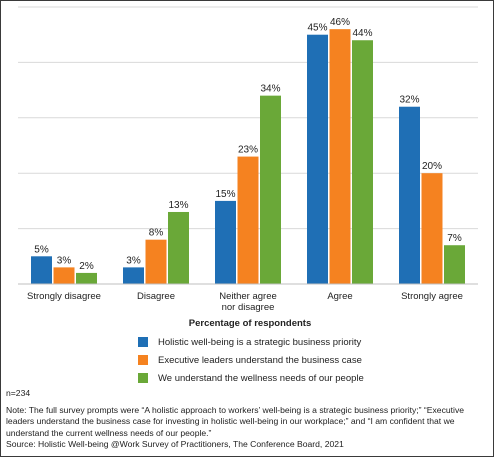  What do you see at coordinates (156, 296) in the screenshot?
I see `x-tick-label: Disagree` at bounding box center [156, 296].